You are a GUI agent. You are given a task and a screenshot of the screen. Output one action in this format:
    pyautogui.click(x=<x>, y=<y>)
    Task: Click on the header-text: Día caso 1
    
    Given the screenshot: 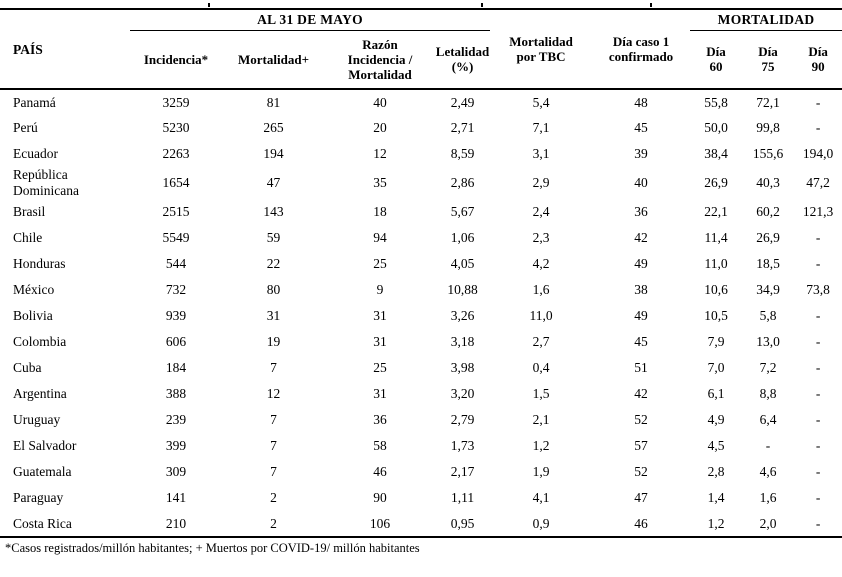 What is the action you would take?
    pyautogui.click(x=641, y=41)
    